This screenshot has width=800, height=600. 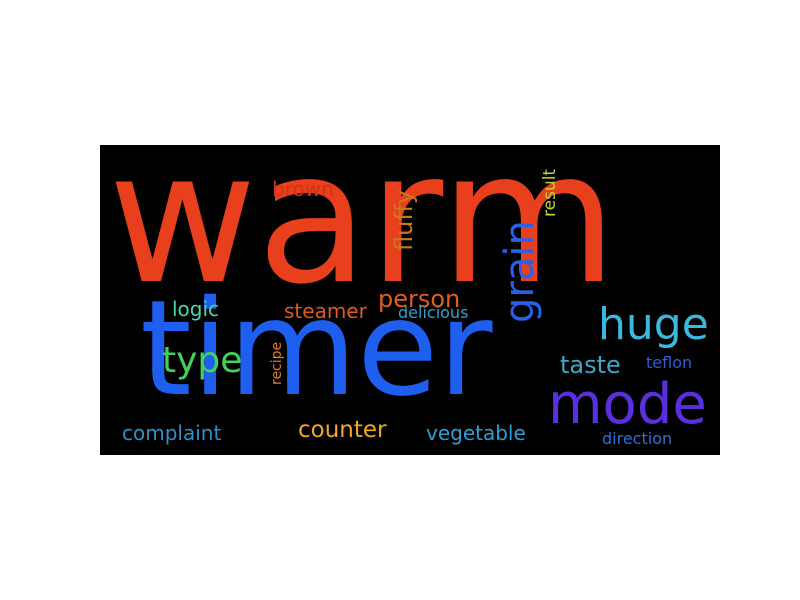 What do you see at coordinates (590, 365) in the screenshot?
I see `word-taste: taste` at bounding box center [590, 365].